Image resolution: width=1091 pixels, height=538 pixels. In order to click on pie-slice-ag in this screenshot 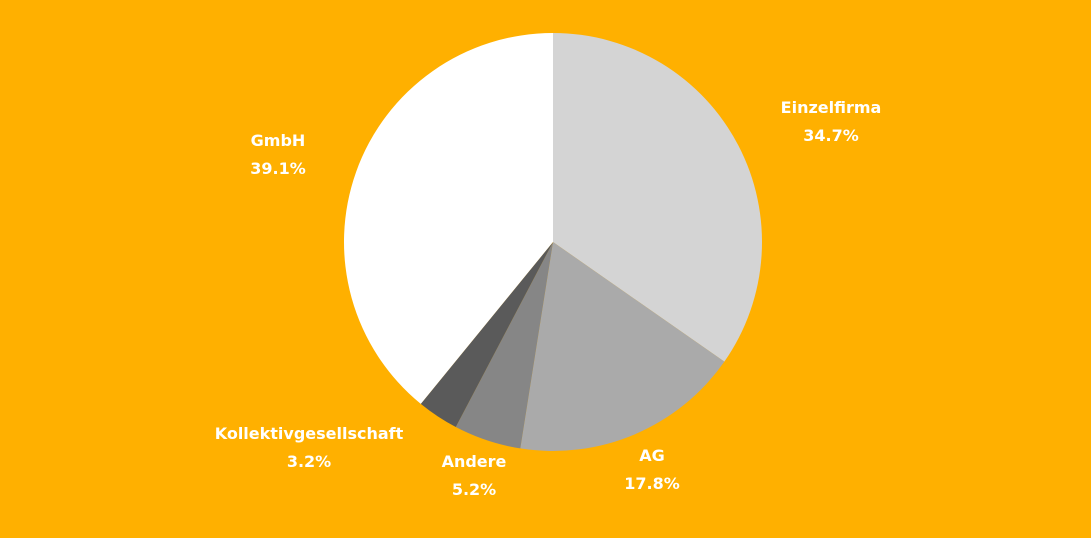, I will do `click(622, 347)`.